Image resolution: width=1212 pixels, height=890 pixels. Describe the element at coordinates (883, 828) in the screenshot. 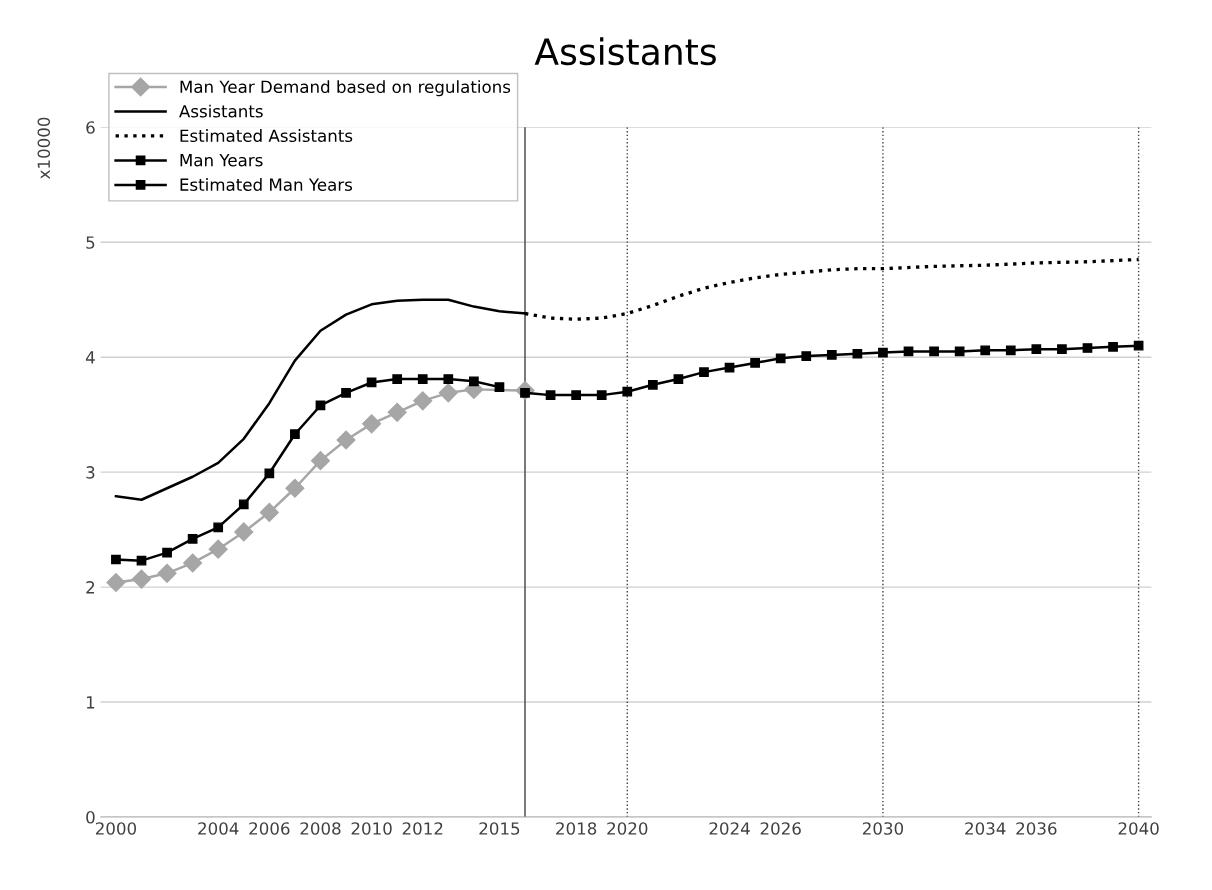

I see `x-tick-label: 2030` at that location.